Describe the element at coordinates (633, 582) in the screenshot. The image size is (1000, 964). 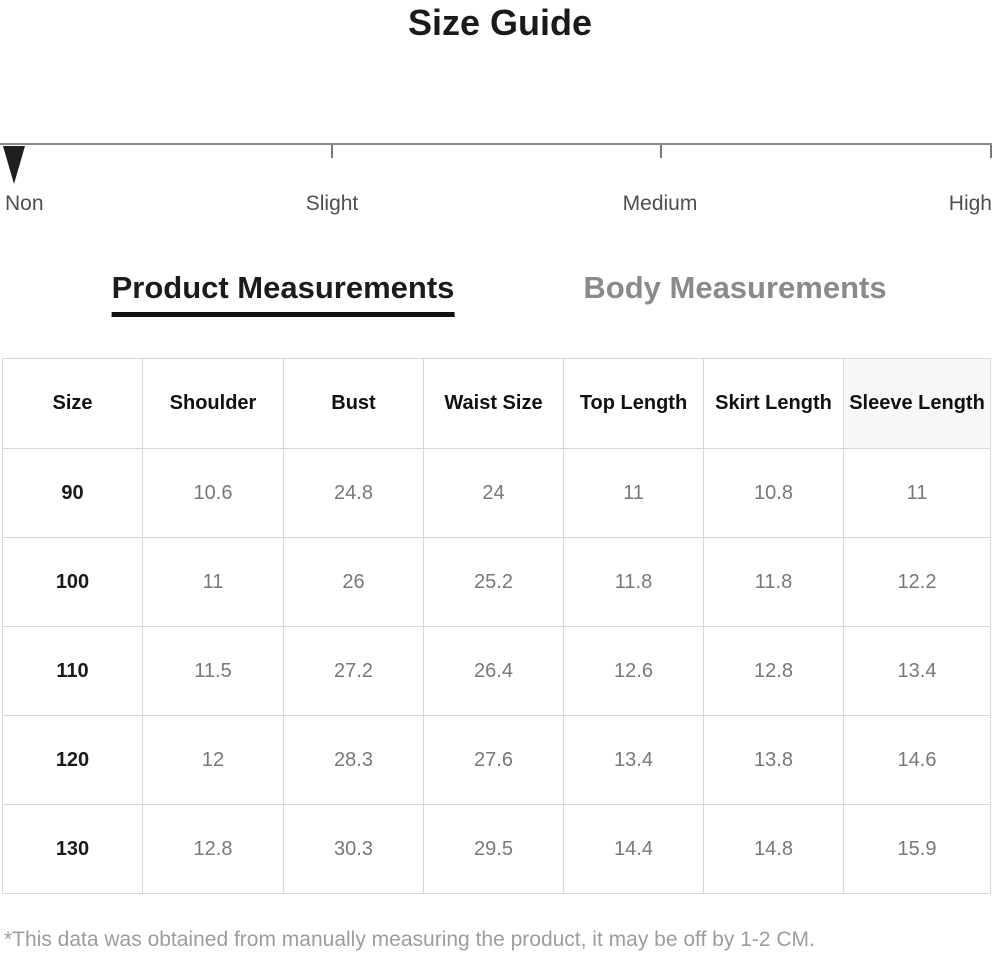
I see `cell-top-length: 11.8` at that location.